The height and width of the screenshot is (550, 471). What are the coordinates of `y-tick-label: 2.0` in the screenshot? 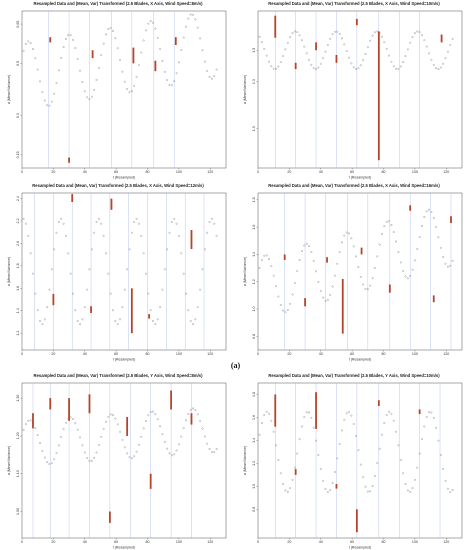 It's located at (18, 243).